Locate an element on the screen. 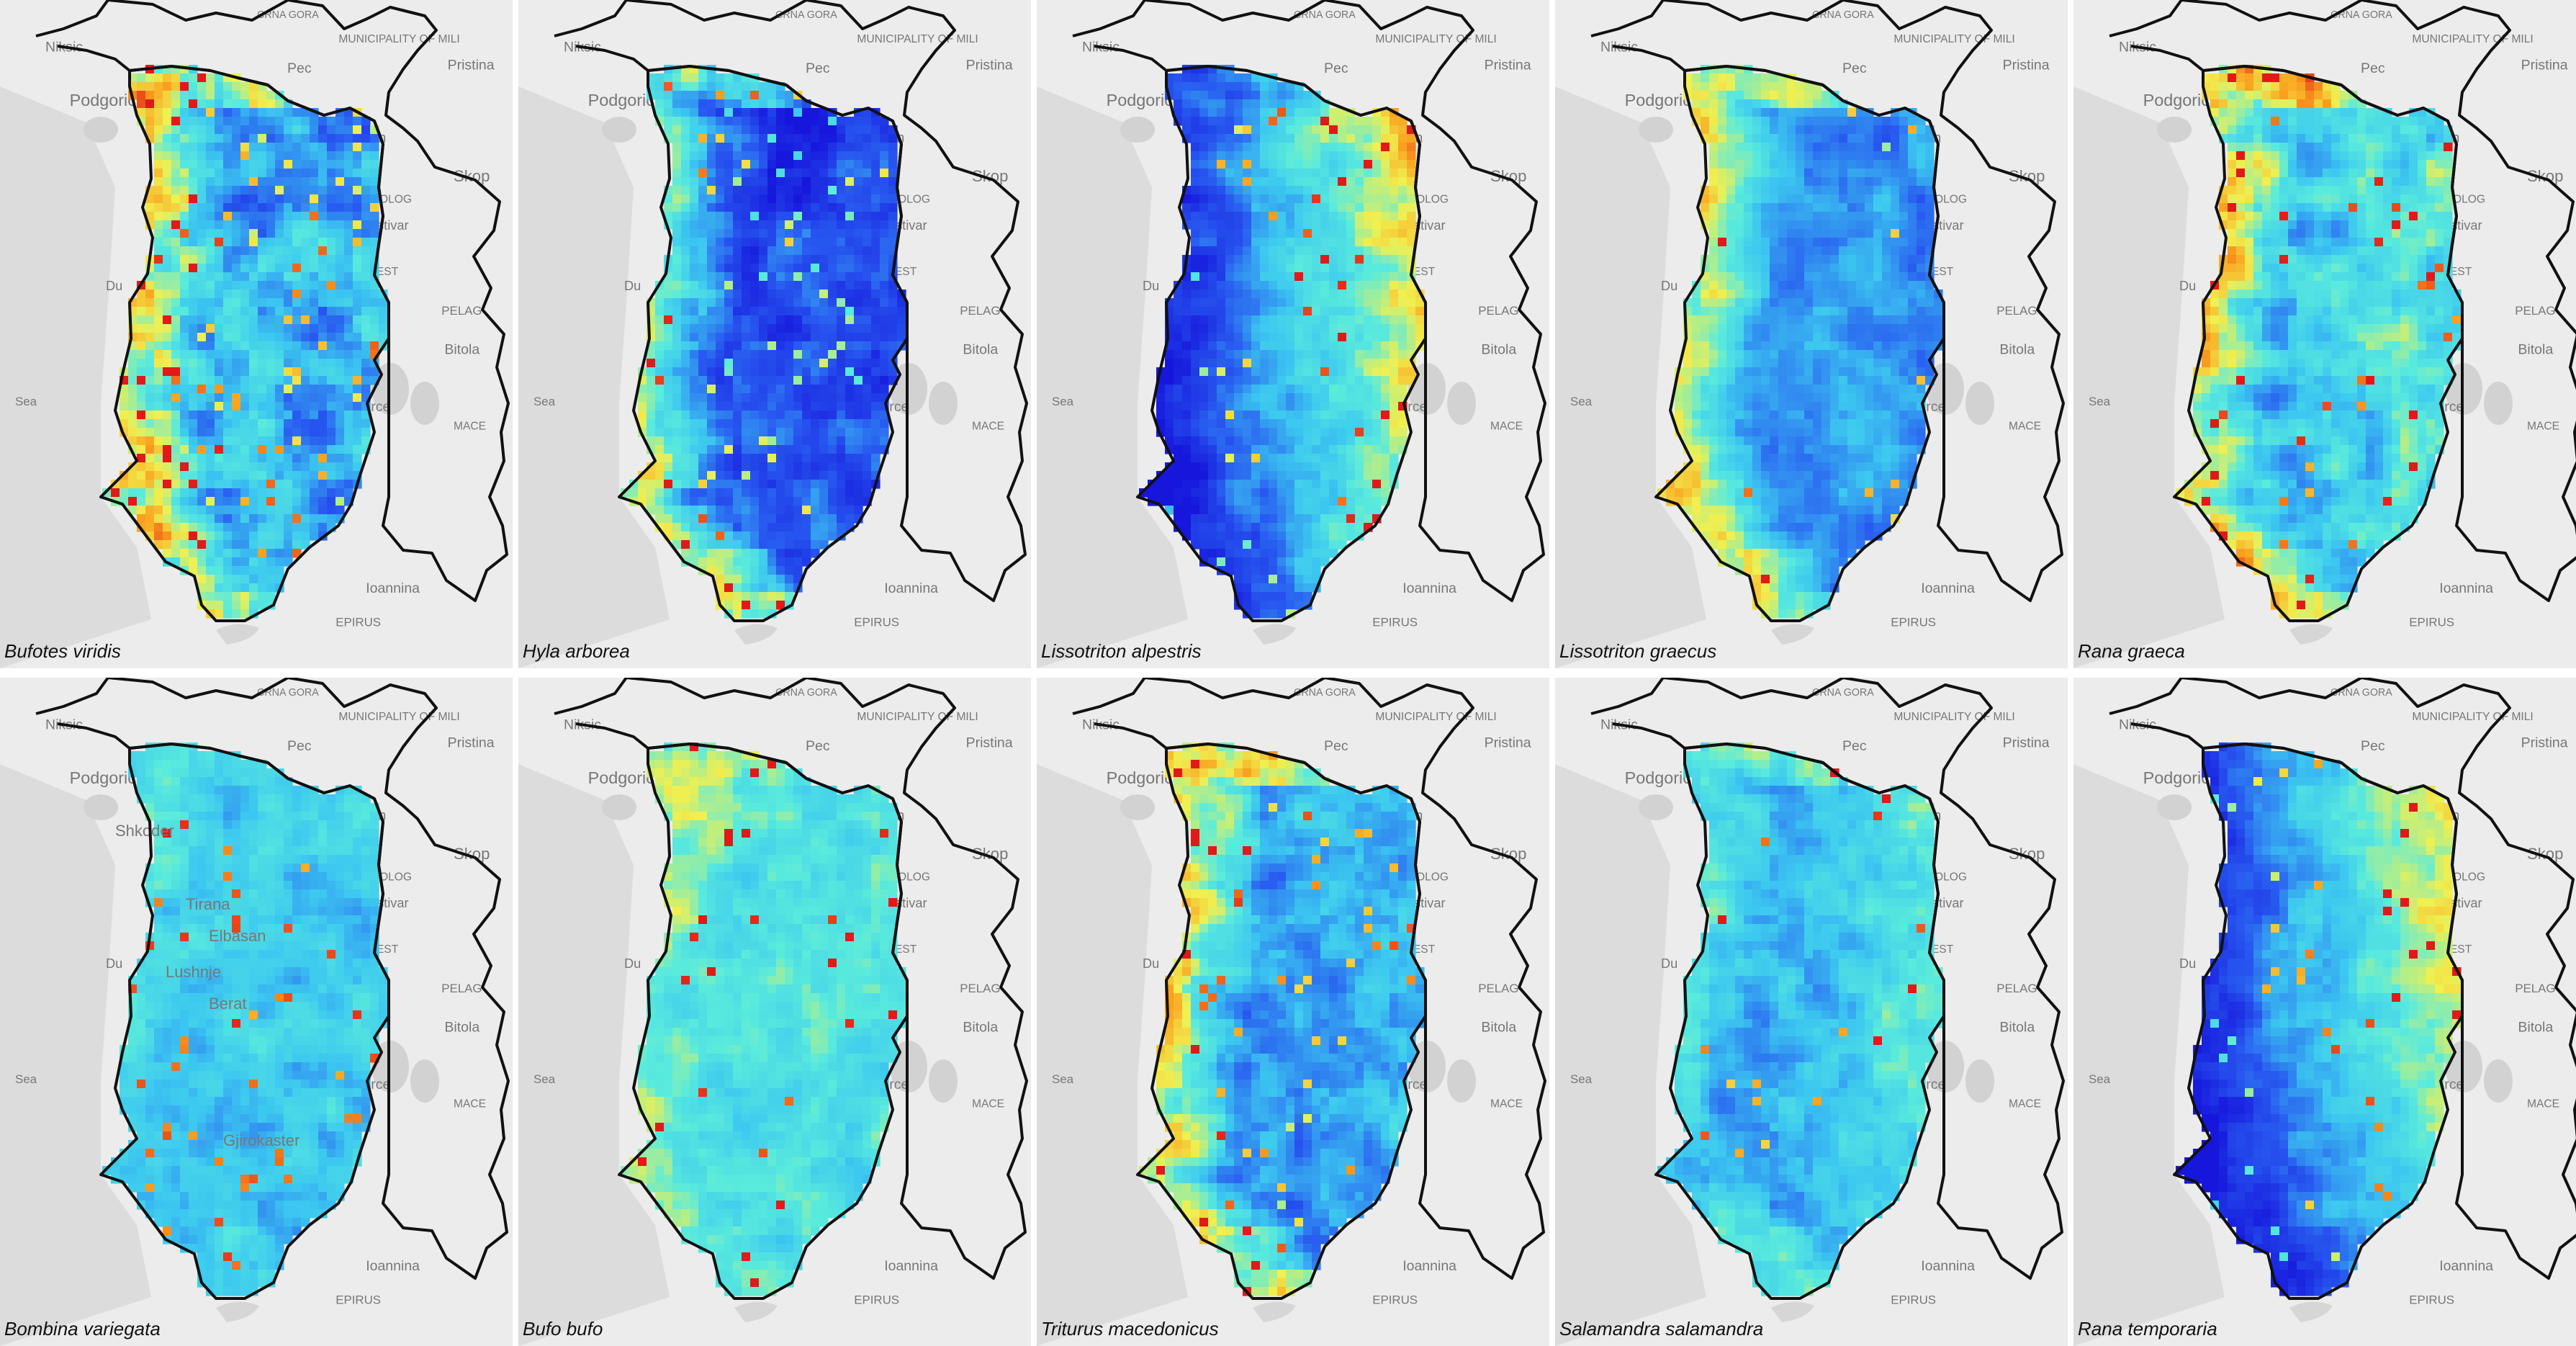 The height and width of the screenshot is (1346, 2576). place-label-ioannina: Ioannina is located at coordinates (1429, 588).